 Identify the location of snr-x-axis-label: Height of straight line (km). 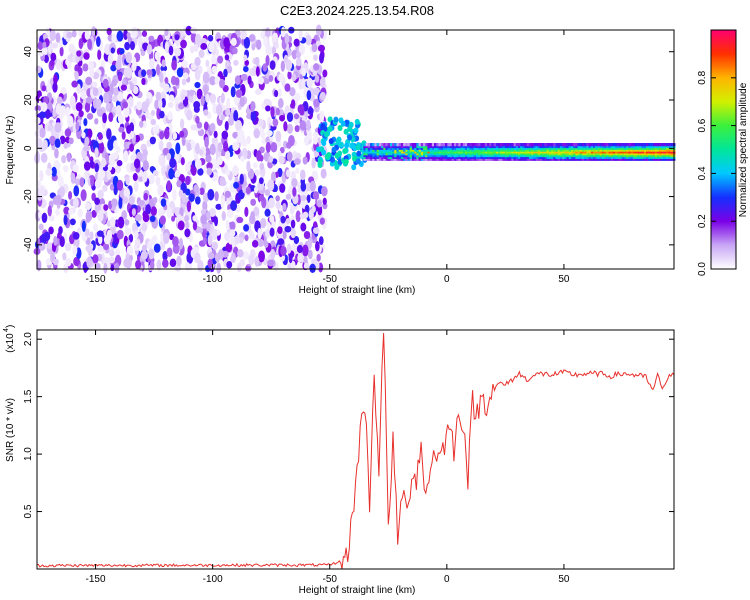
(357, 590).